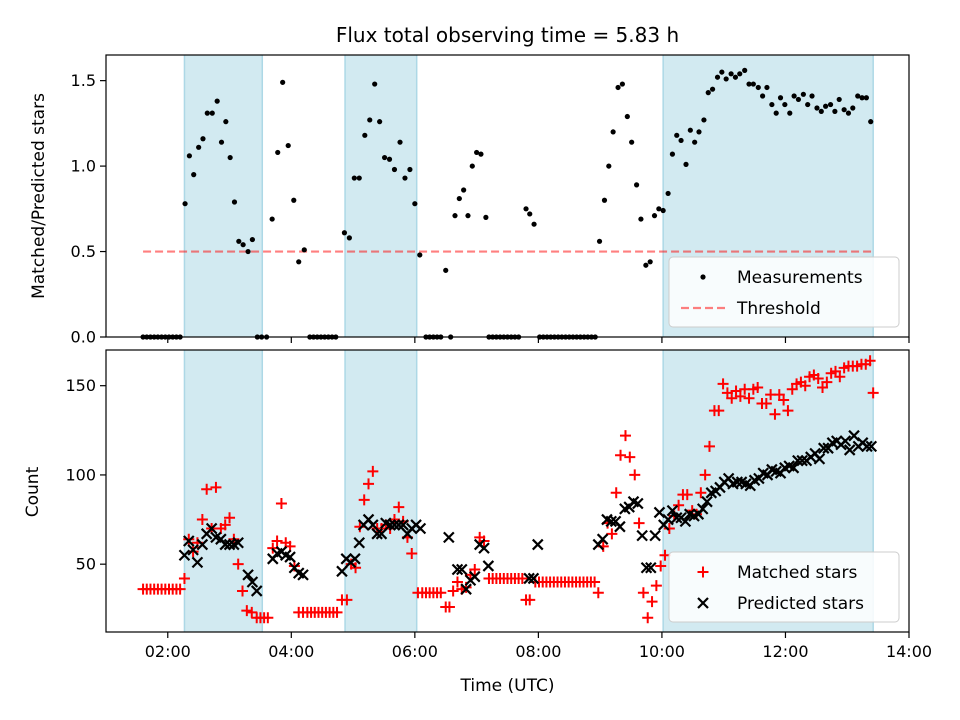  What do you see at coordinates (703, 603) in the screenshot?
I see `legend-marker-predicted` at bounding box center [703, 603].